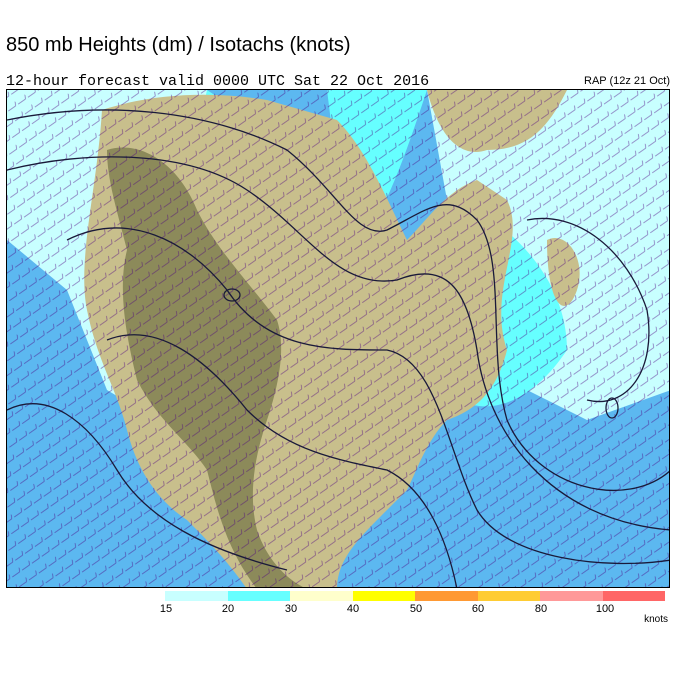  I want to click on legend-units: knots, so click(656, 619).